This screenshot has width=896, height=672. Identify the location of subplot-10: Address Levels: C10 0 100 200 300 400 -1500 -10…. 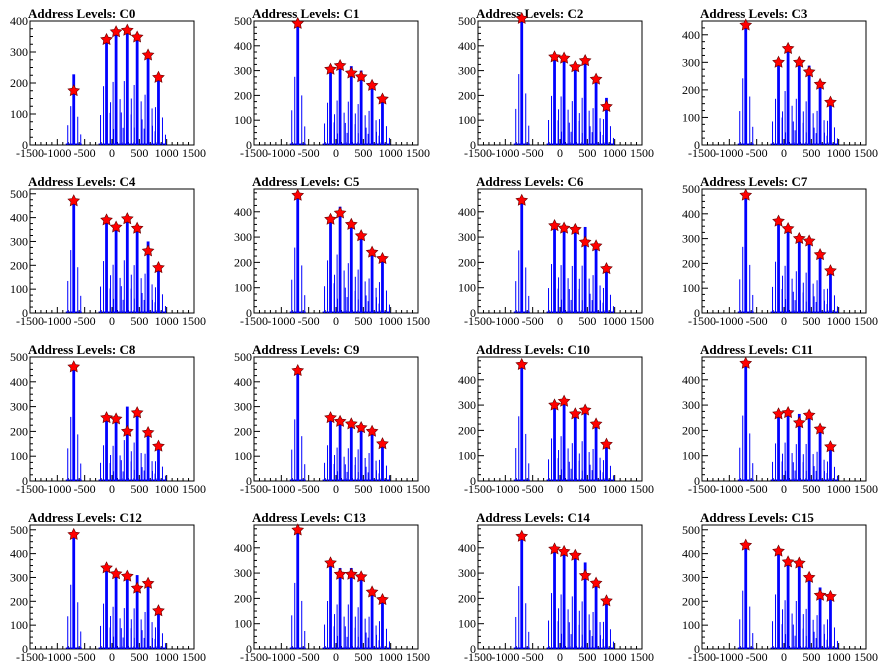
(556, 419).